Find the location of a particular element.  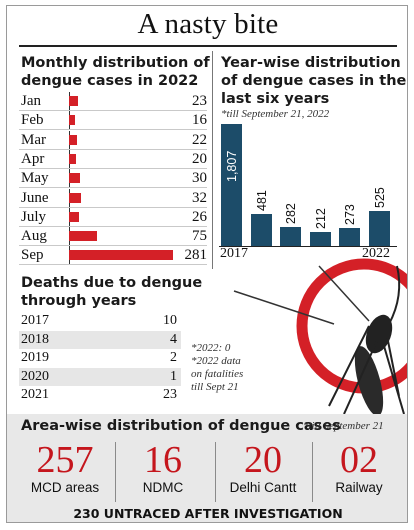

untraced-footer: 230 UNTRACED AFTER INVESTIGATION is located at coordinates (208, 513).